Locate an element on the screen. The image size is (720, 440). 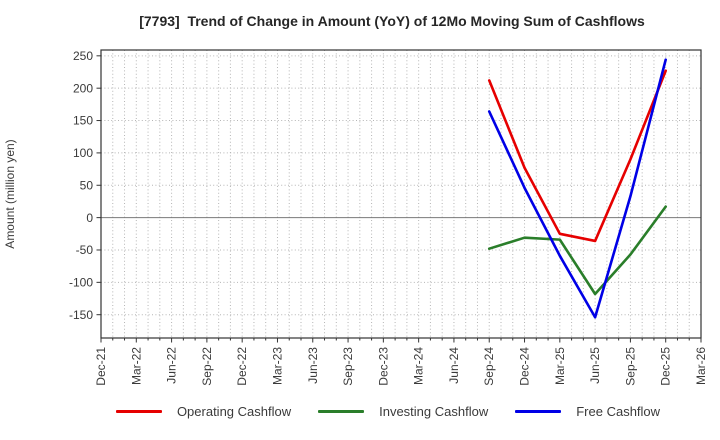
y-axis-label: Amount (million yen) is located at coordinates (10, 193).